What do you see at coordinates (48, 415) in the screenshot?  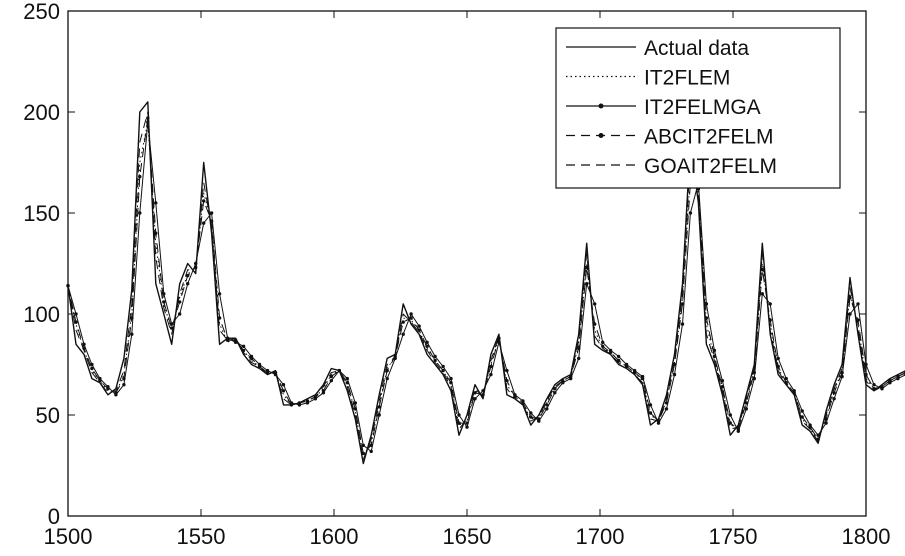 I see `y-tick-label: 50` at bounding box center [48, 415].